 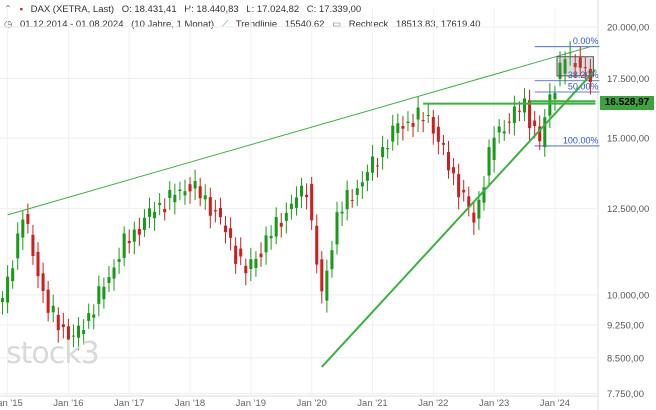 I want to click on rectangle-label: Rechteck, so click(x=368, y=24).